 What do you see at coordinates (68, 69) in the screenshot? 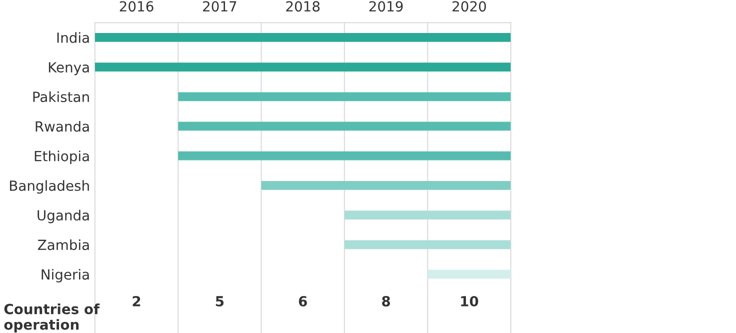
I see `y-tick-label: Kenya` at bounding box center [68, 69].